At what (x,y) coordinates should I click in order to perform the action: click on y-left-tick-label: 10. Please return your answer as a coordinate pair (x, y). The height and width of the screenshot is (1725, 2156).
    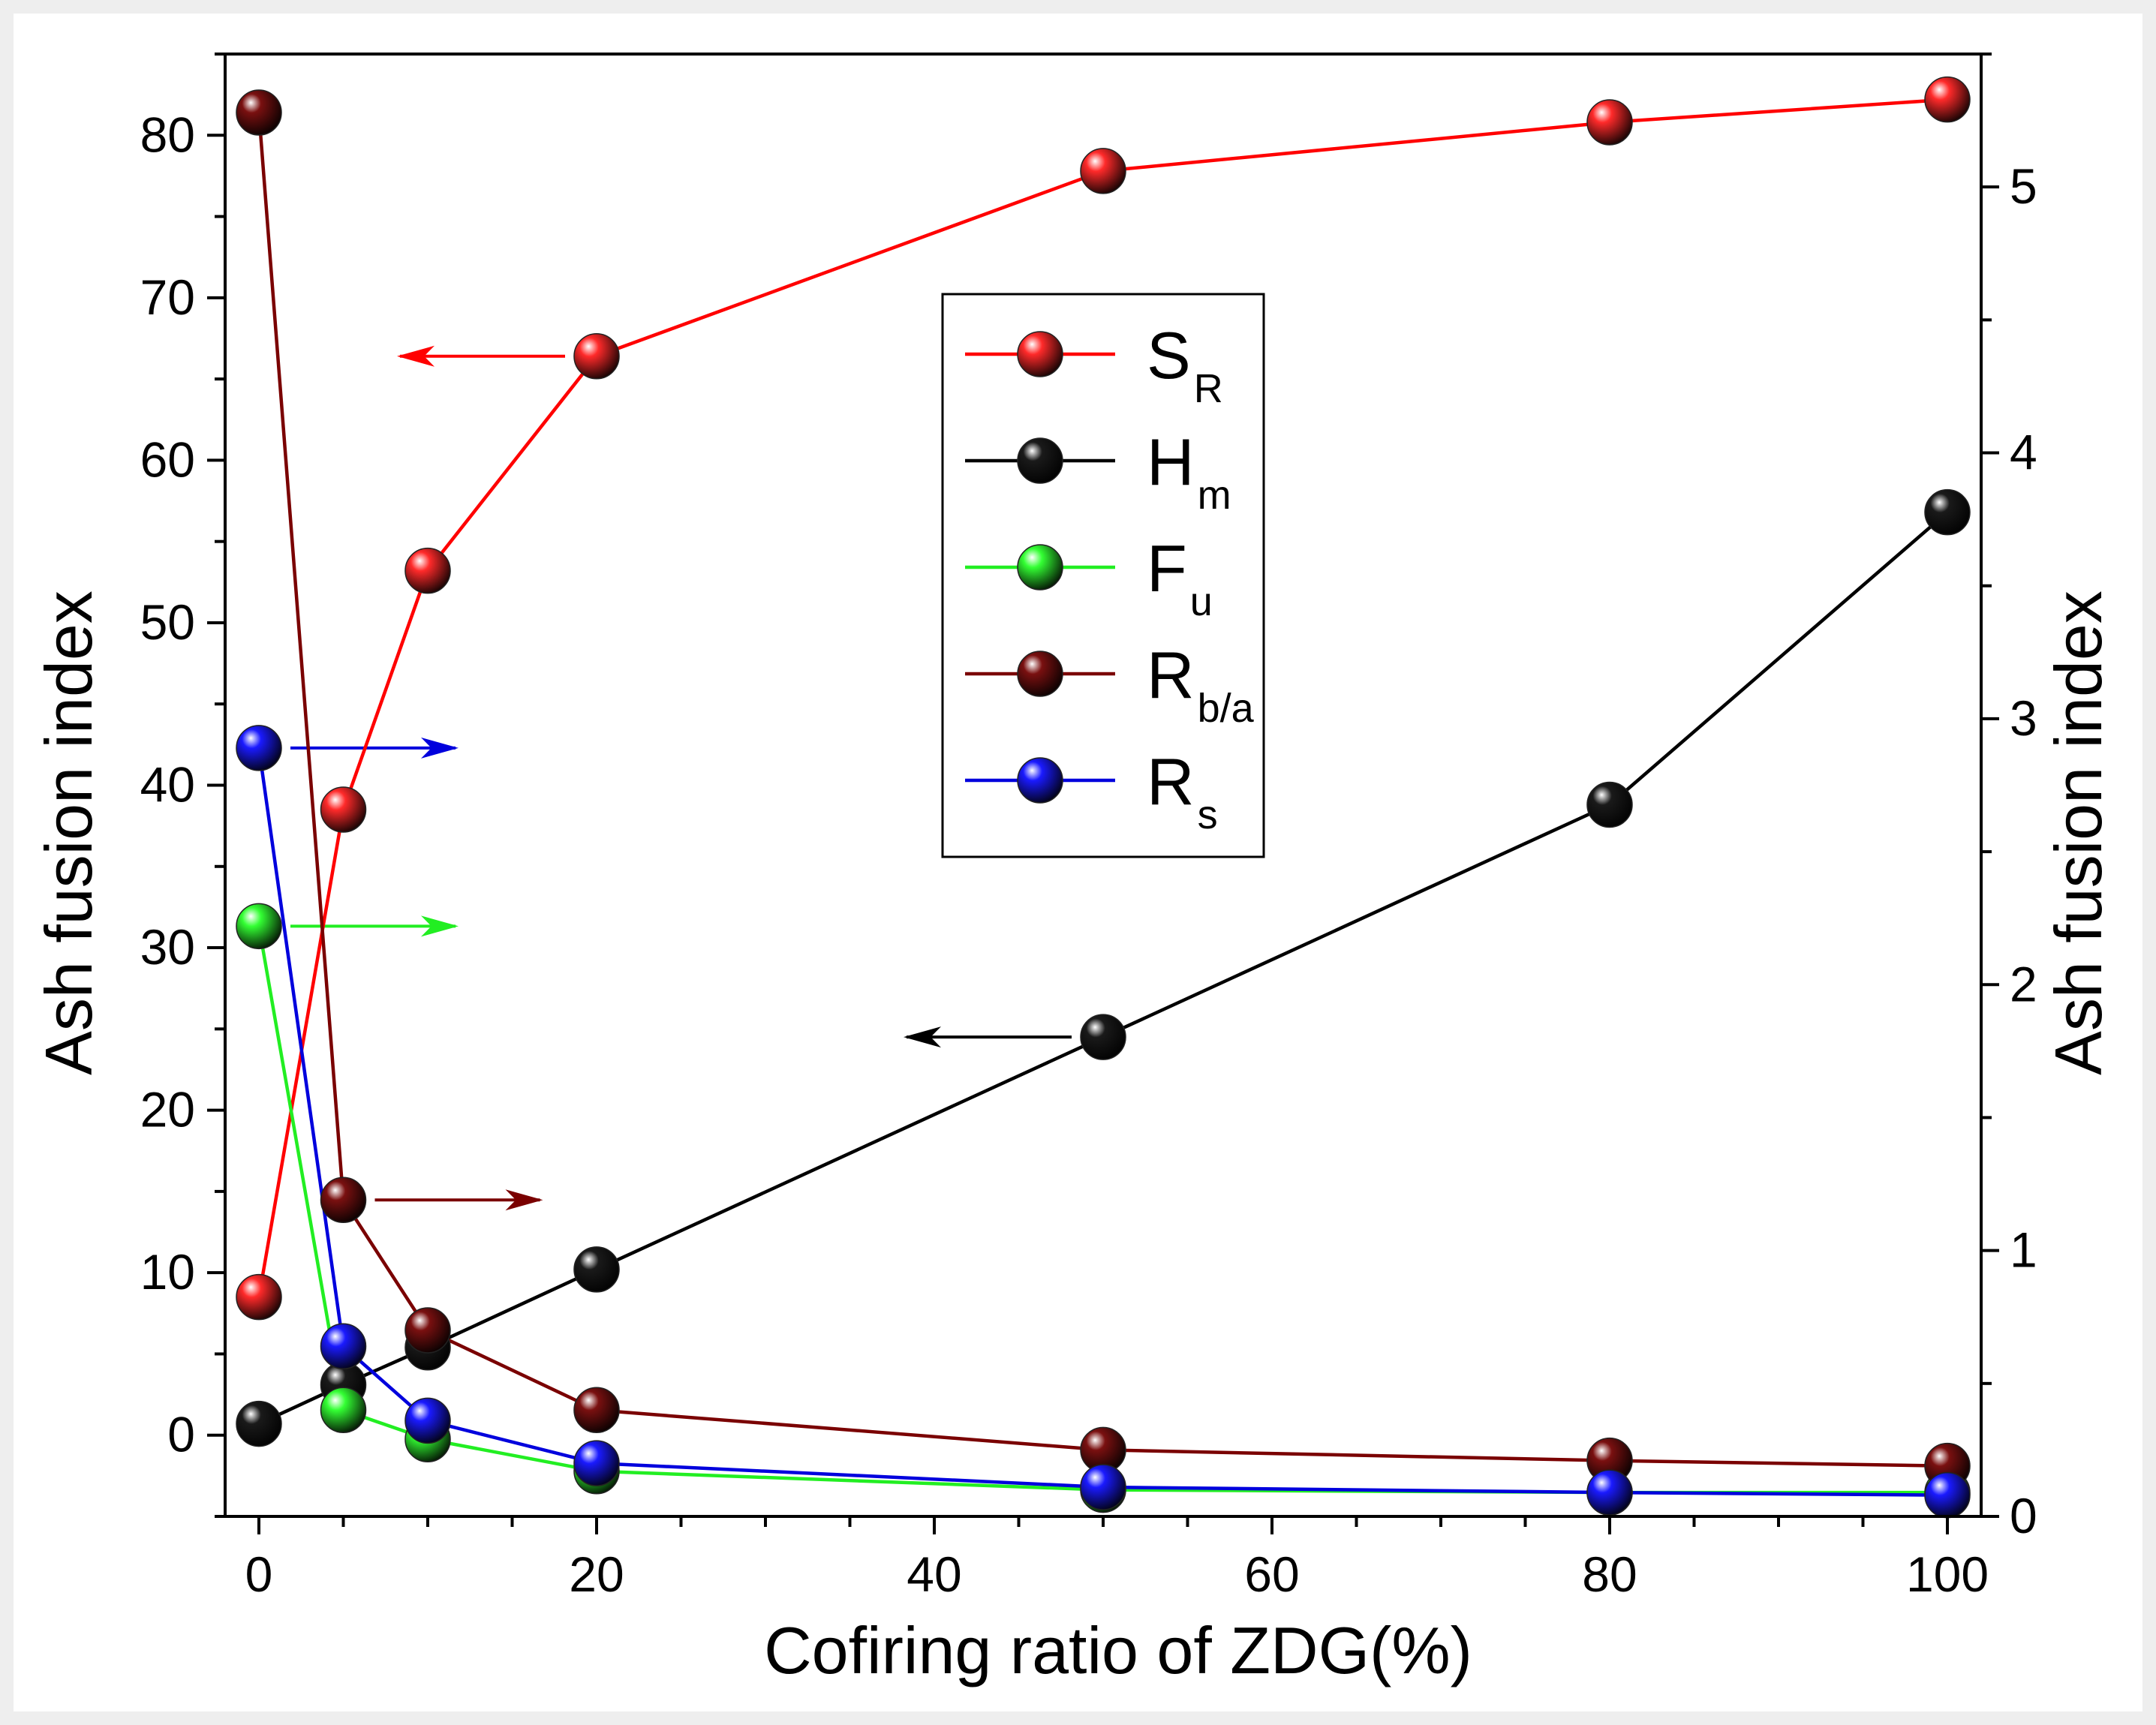
    Looking at the image, I should click on (167, 1272).